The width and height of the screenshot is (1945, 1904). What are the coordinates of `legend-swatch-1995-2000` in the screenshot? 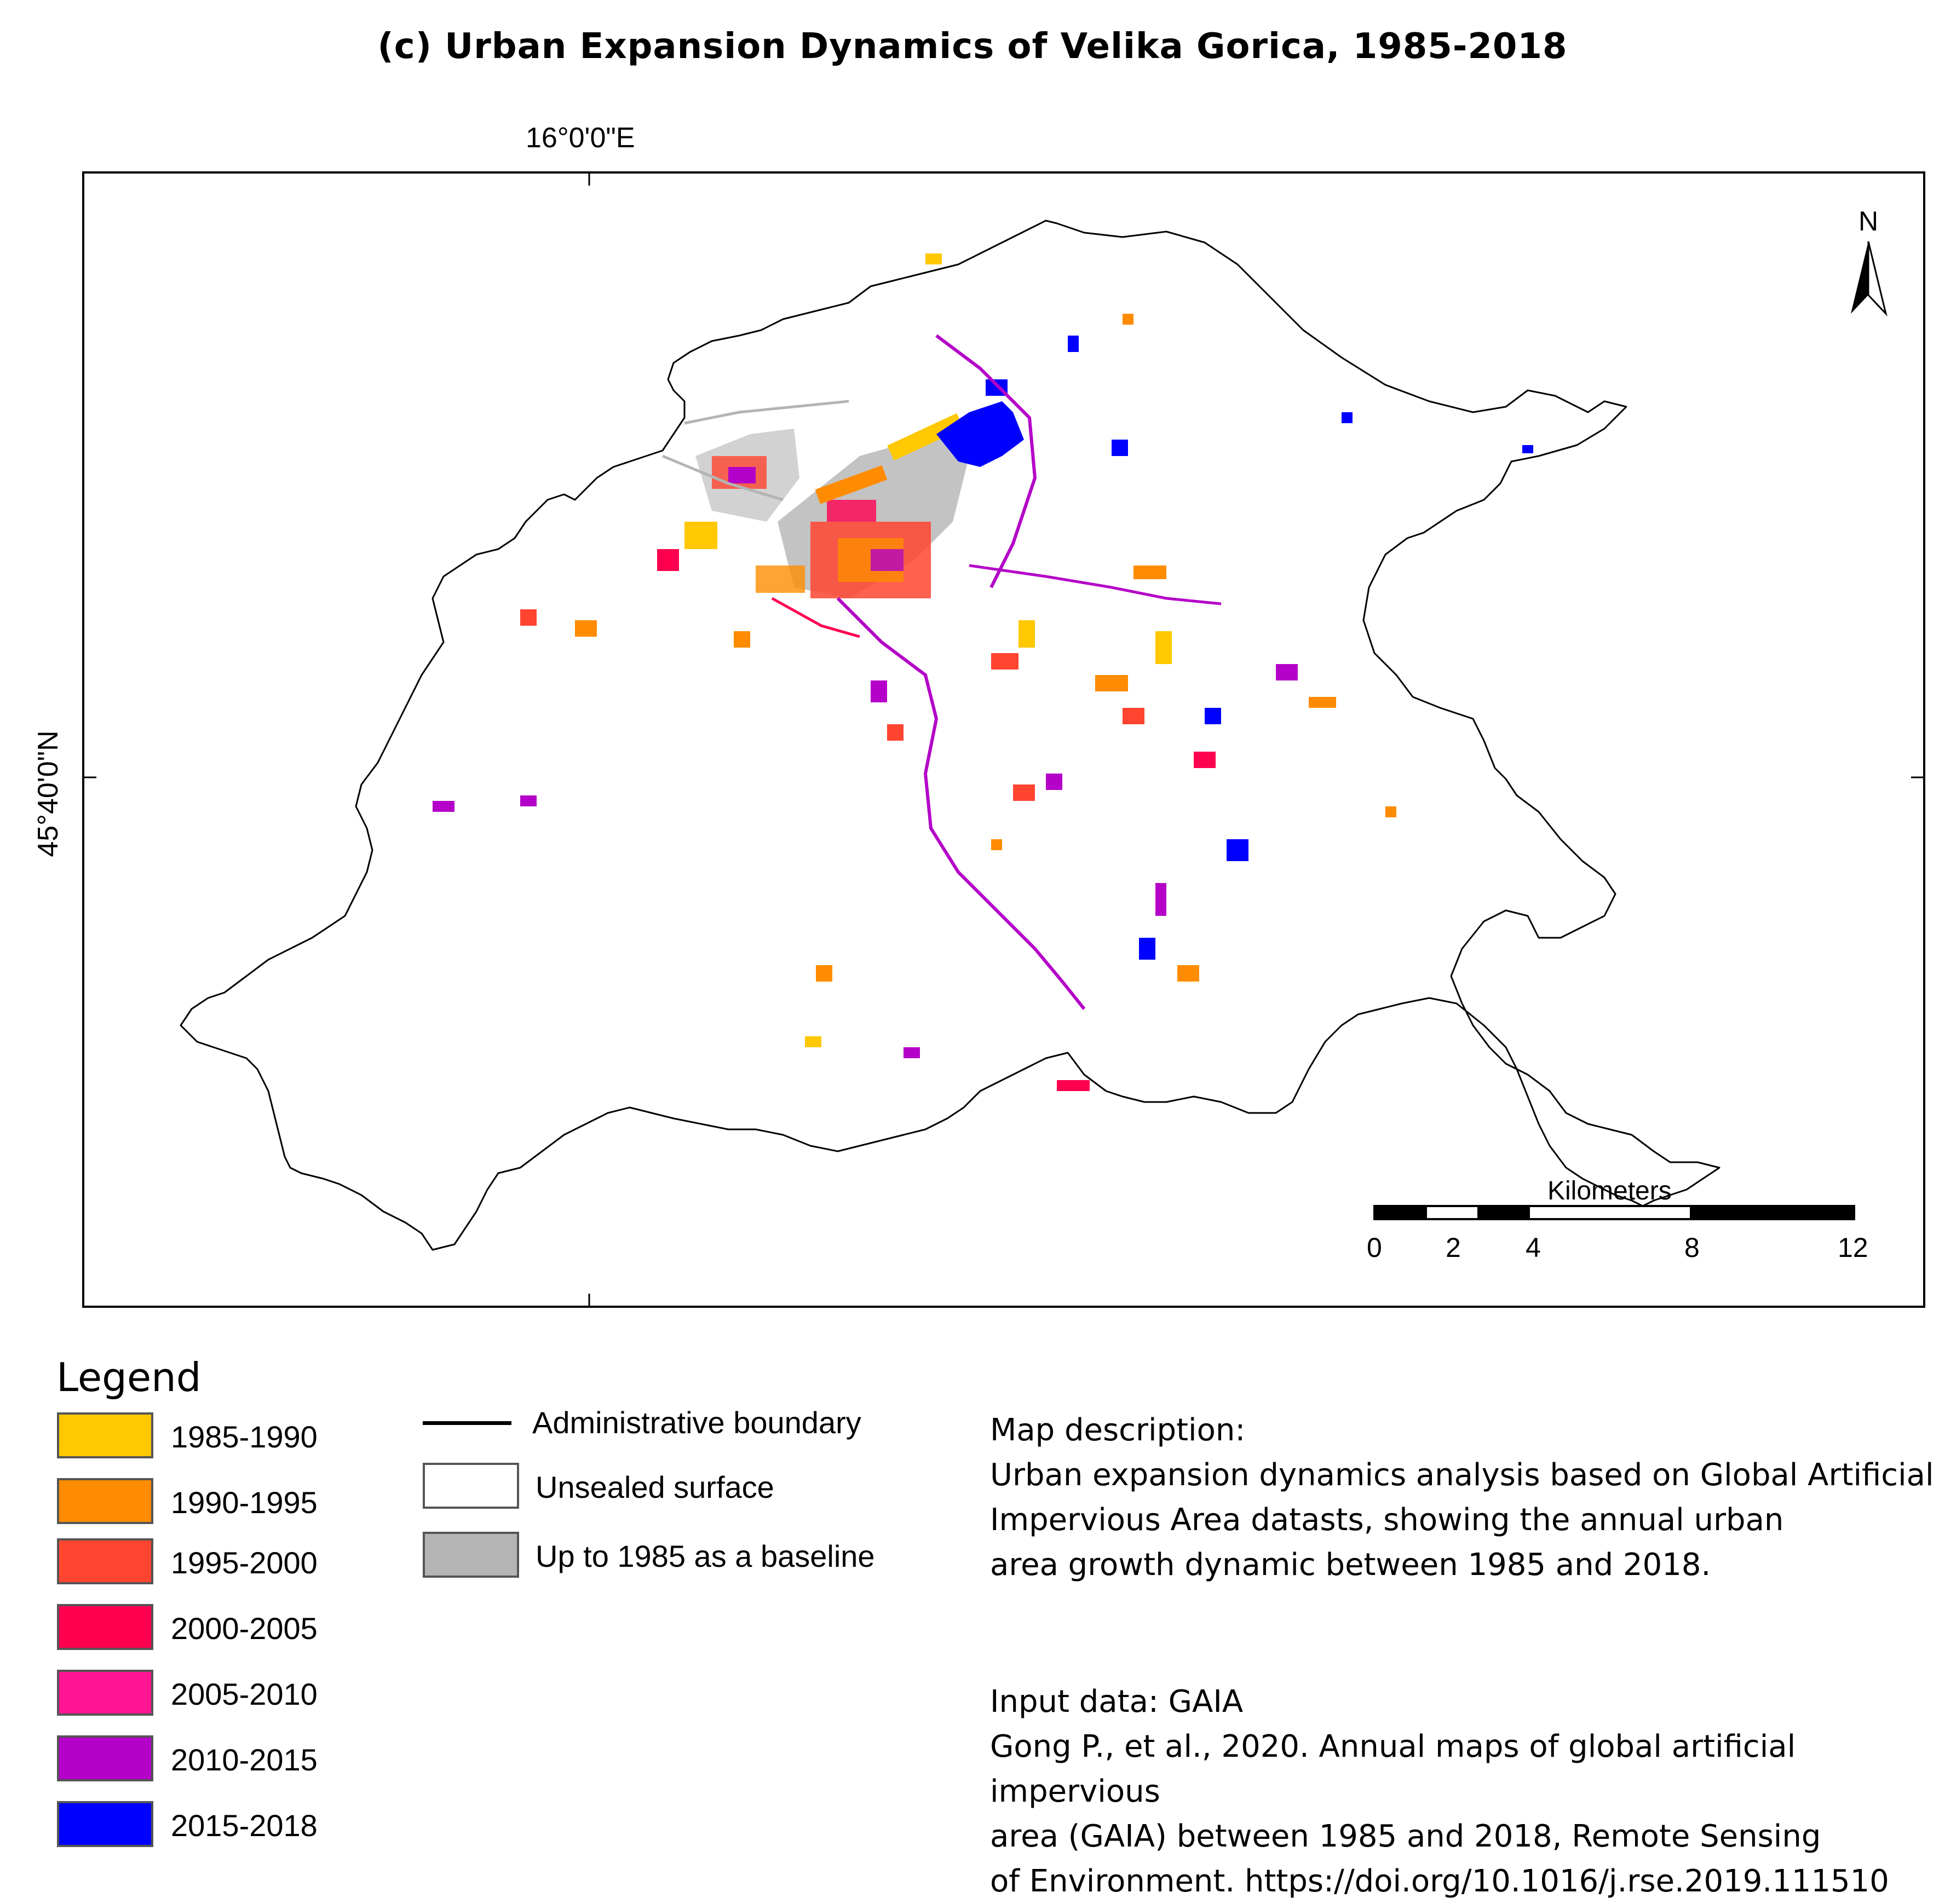 It's located at (105, 1561).